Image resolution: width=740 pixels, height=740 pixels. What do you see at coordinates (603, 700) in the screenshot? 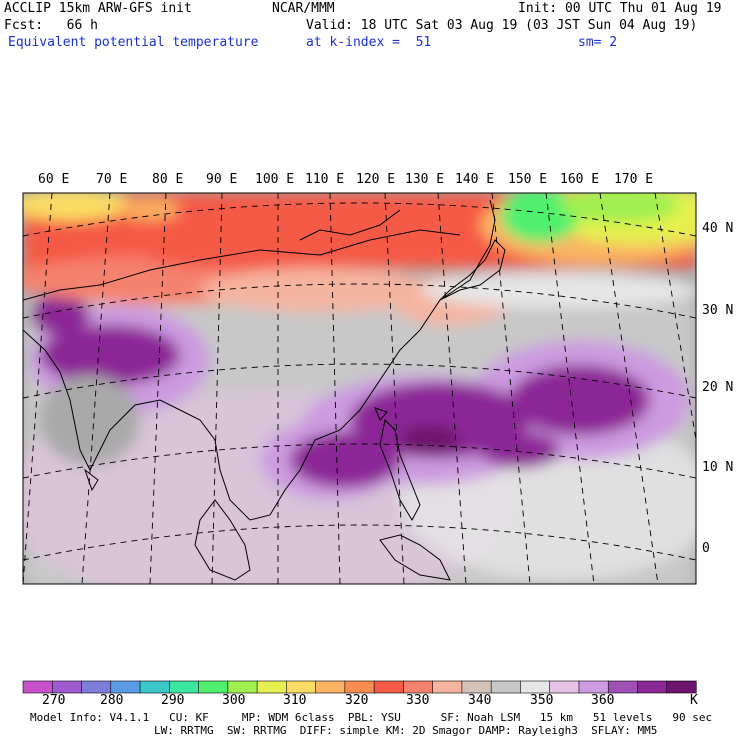
I see `colorbar-tick: 360` at bounding box center [603, 700].